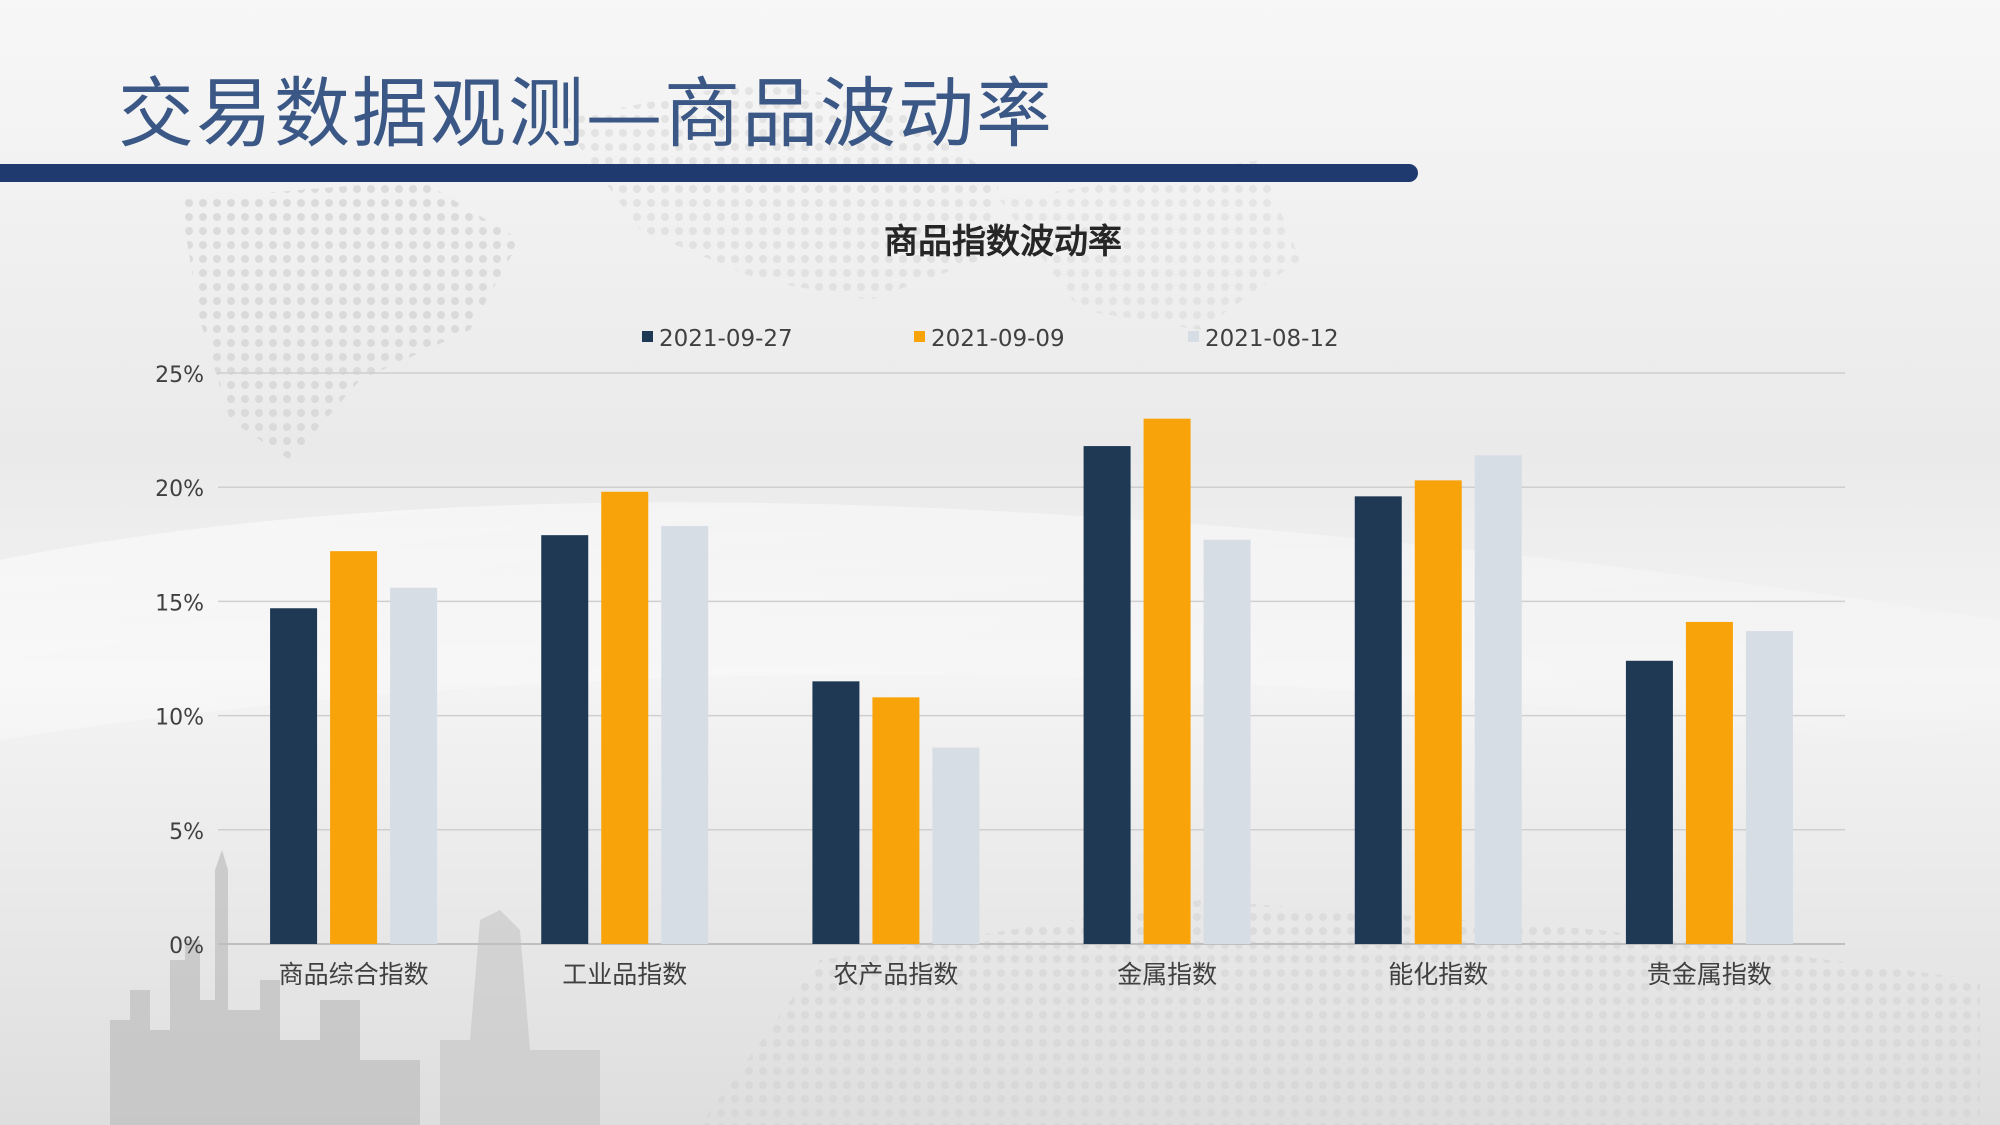 This screenshot has height=1125, width=2000. What do you see at coordinates (726, 339) in the screenshot?
I see `legend-label: 2021-09-27` at bounding box center [726, 339].